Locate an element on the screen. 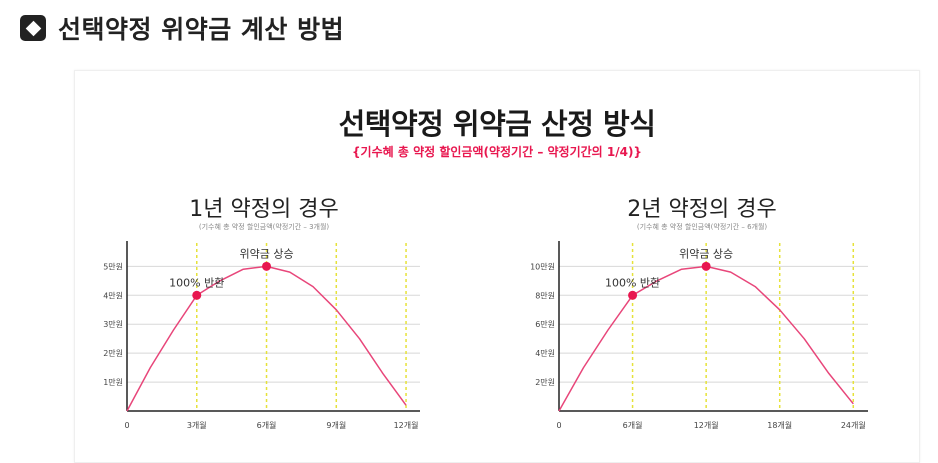 This screenshot has width=938, height=463. heading-text: 선택약정 위약금 계산 방법 is located at coordinates (201, 29).